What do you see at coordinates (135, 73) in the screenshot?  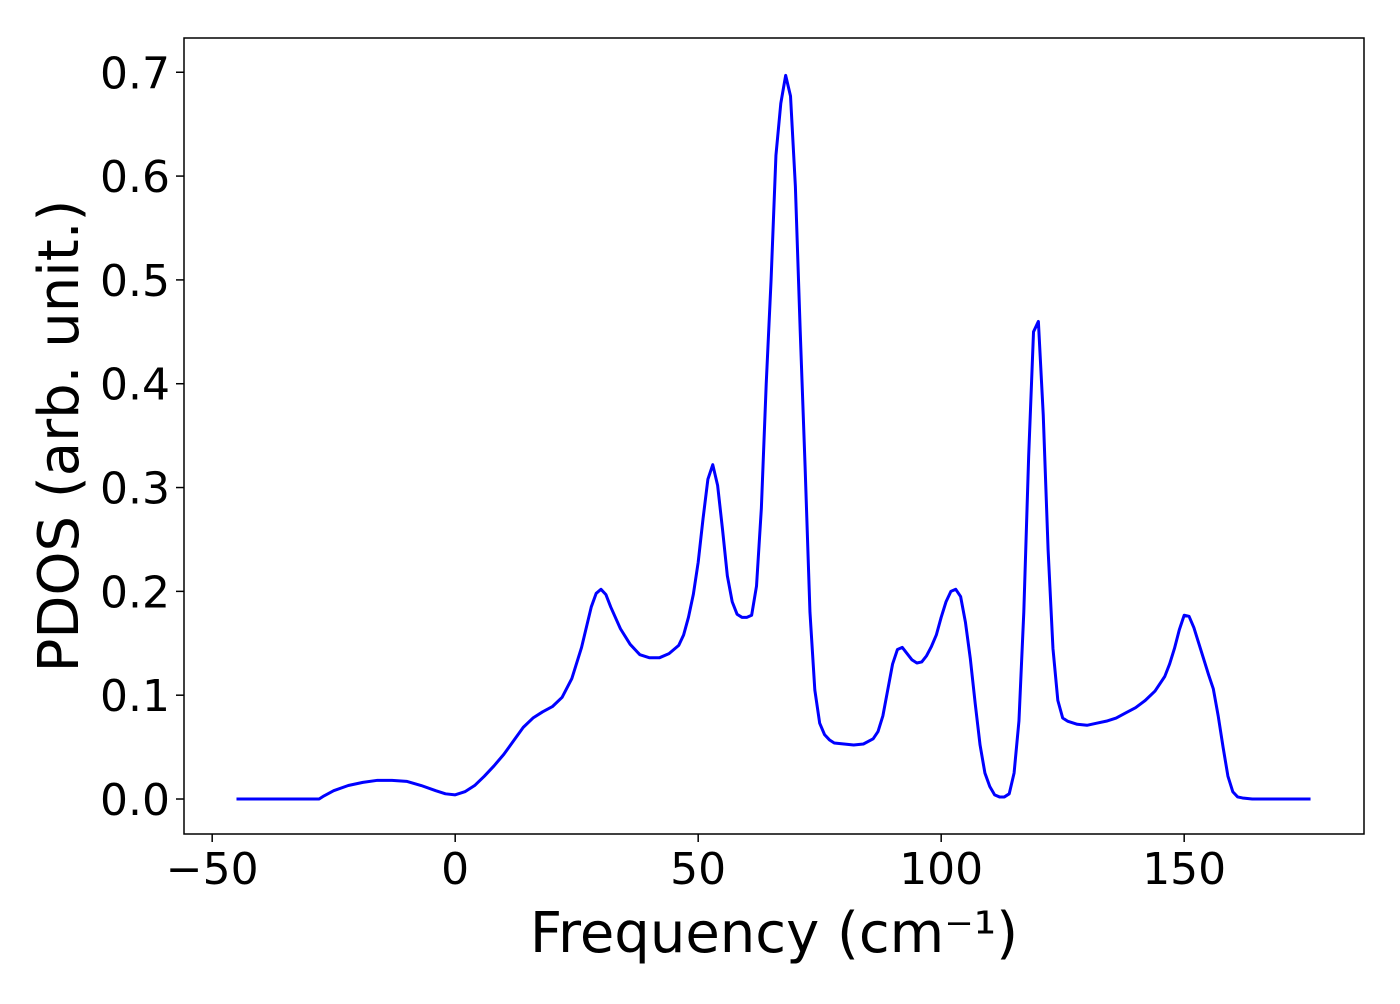 I see `y-tick-label: 0.7` at bounding box center [135, 73].